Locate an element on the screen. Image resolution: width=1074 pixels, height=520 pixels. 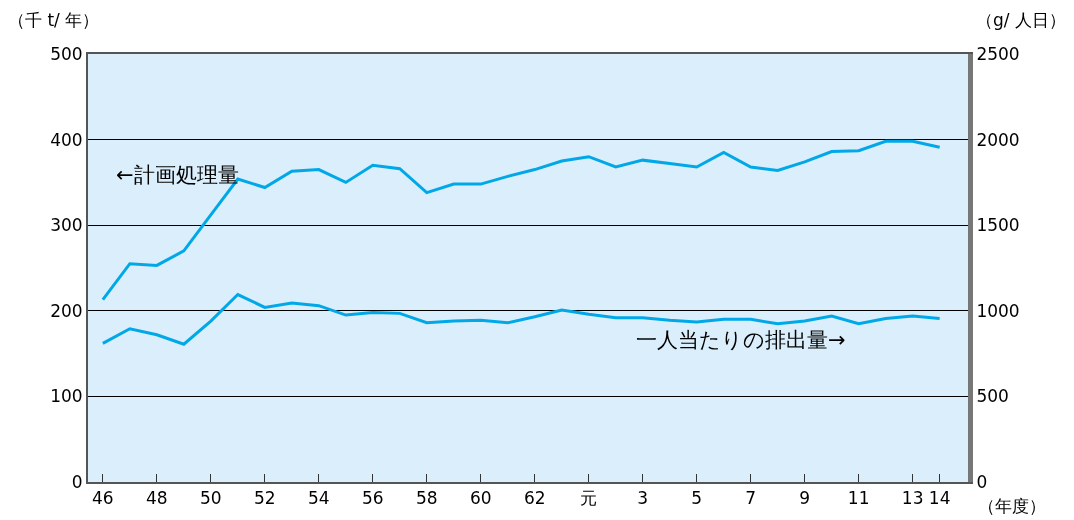
y-tick-label: 0 is located at coordinates (77, 481).